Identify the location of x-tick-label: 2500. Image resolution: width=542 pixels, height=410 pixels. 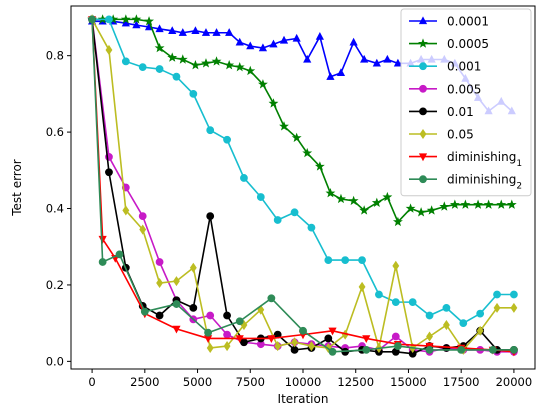
(144, 382).